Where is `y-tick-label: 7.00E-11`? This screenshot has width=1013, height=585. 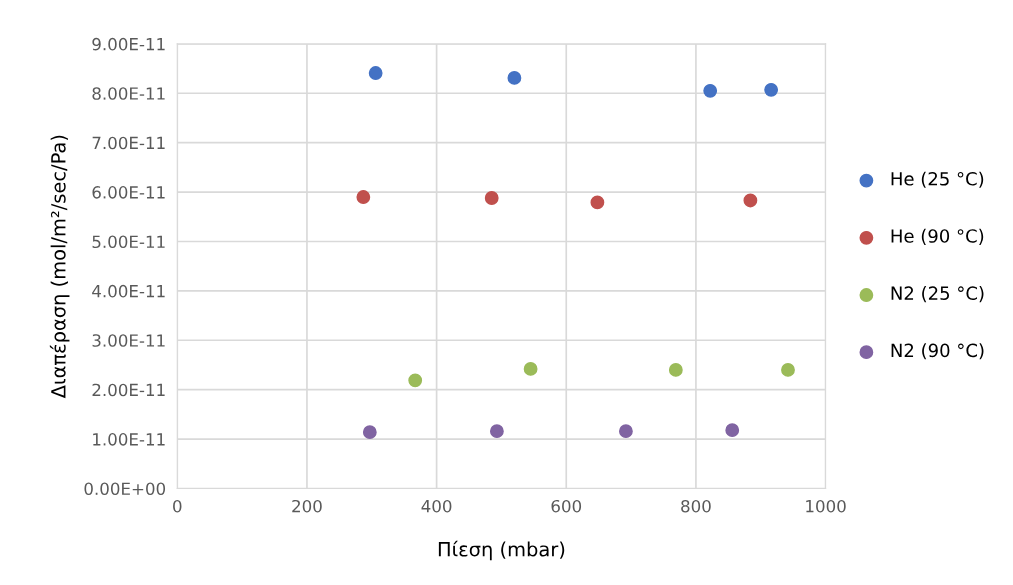 y-tick-label: 7.00E-11 is located at coordinates (128, 143).